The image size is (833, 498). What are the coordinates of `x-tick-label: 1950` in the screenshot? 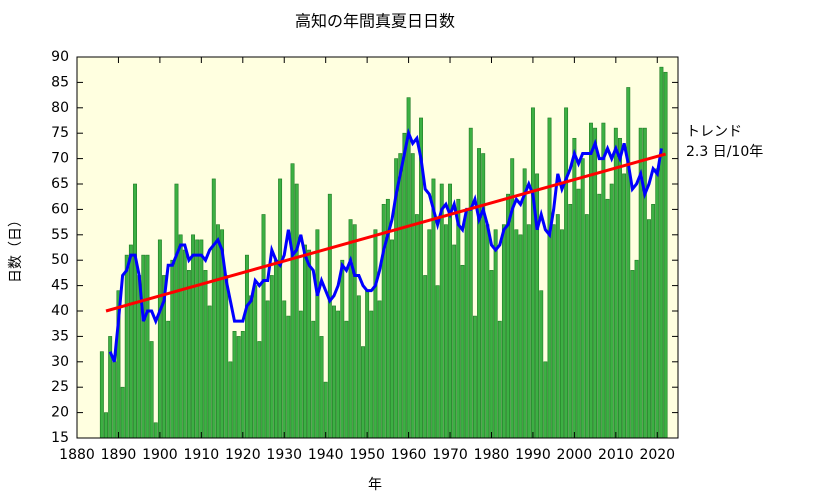 It's located at (367, 455).